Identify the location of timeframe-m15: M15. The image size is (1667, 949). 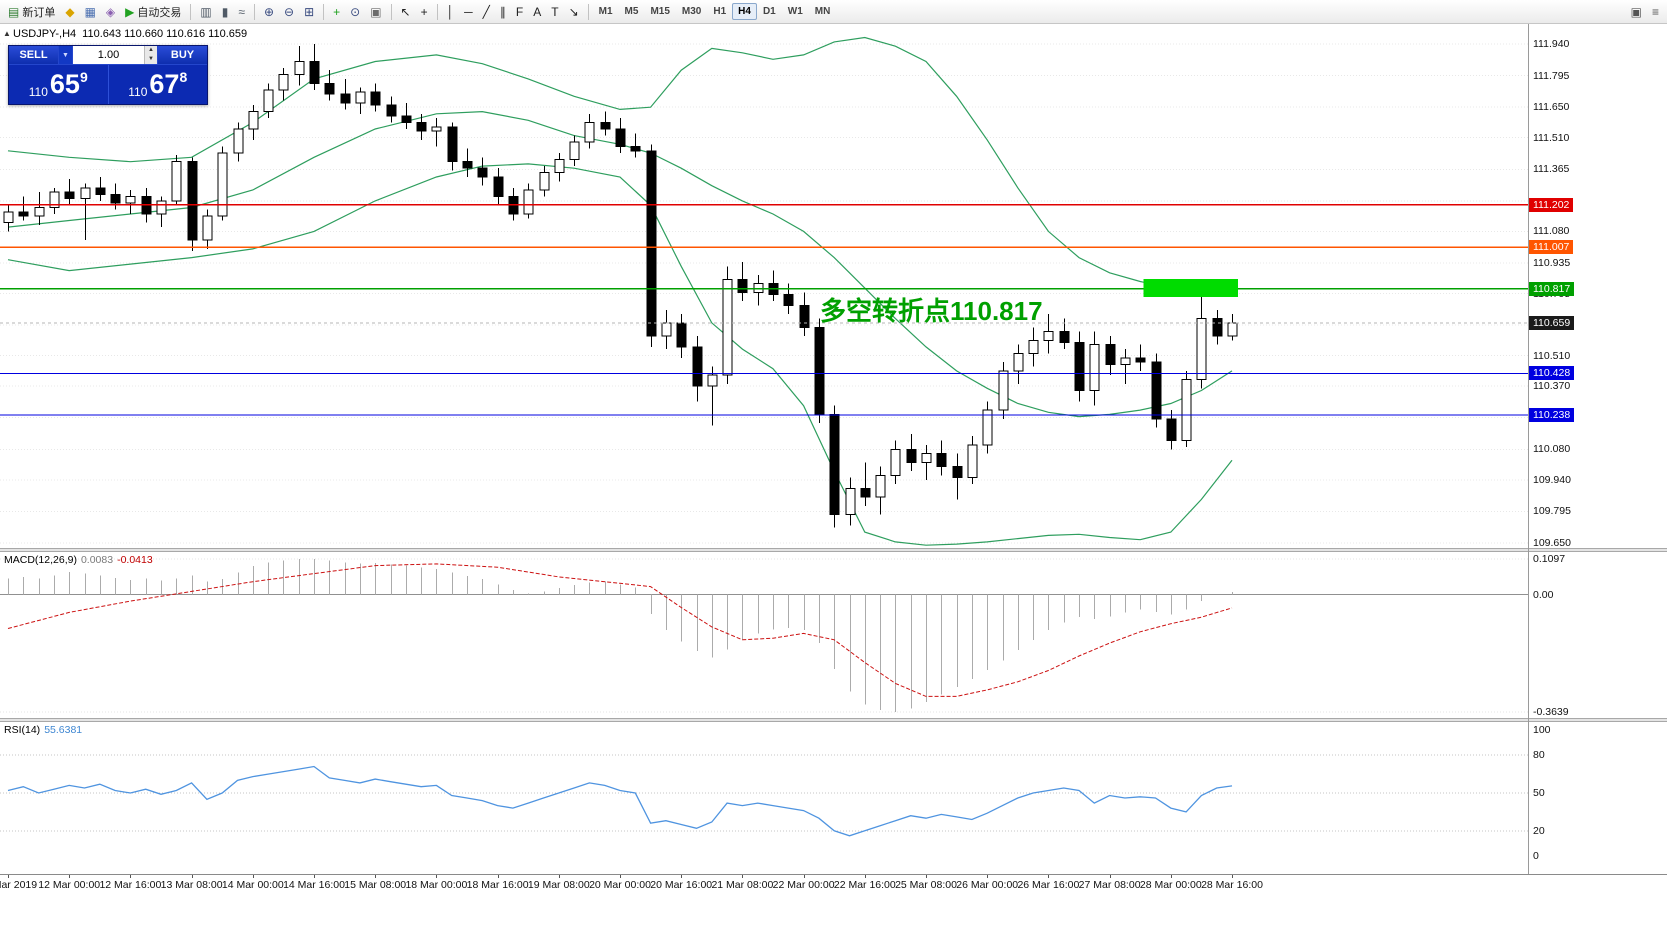
(660, 11).